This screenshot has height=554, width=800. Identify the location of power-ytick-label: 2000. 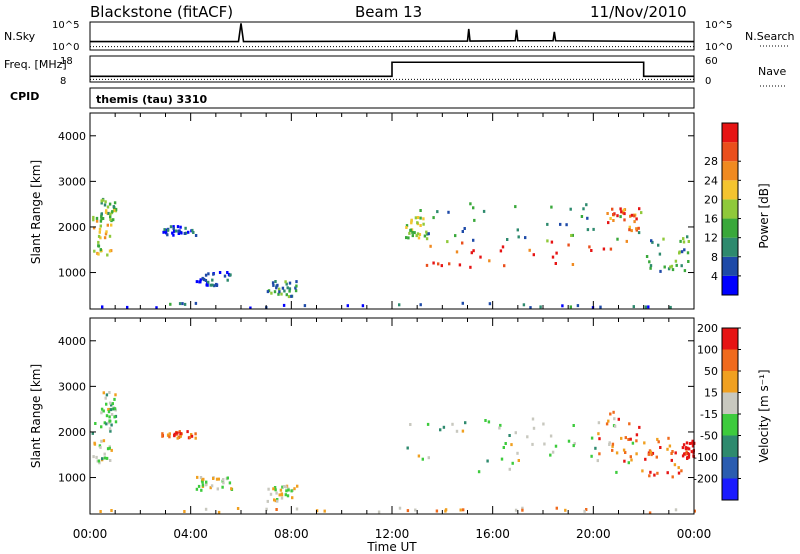
(72, 227).